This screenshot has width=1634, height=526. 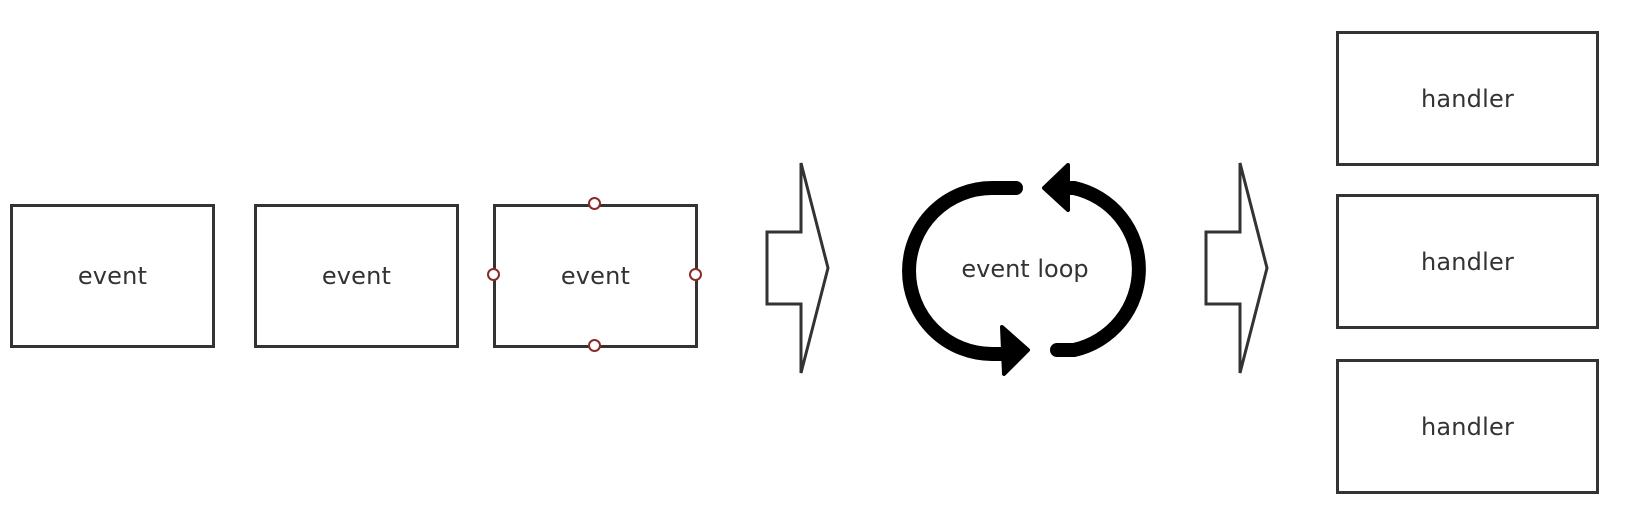 I want to click on selection-handle-bottom-icon, so click(x=594, y=345).